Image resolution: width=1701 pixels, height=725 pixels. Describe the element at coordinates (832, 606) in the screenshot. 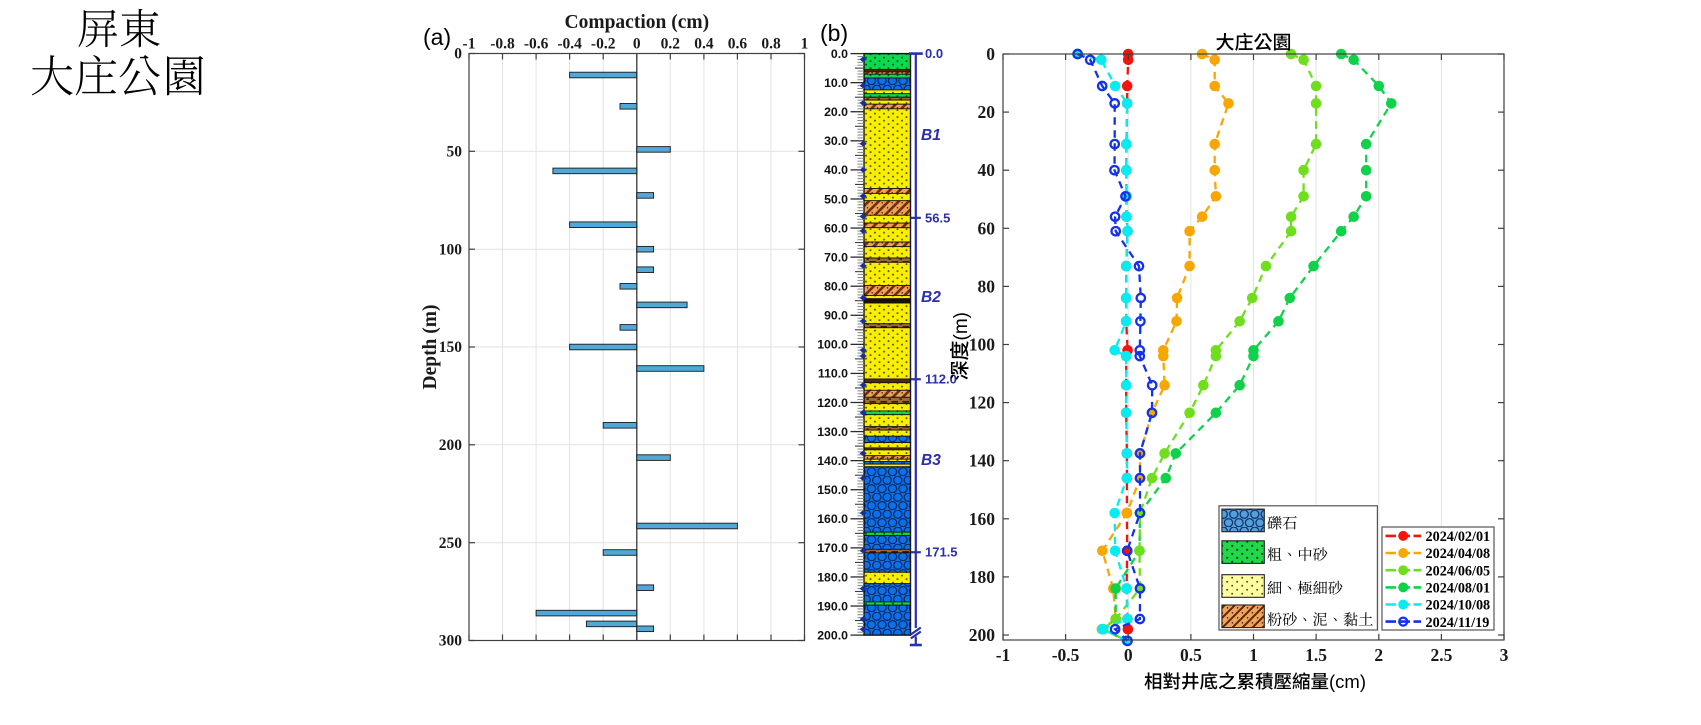

I see `svg-text: 190.0` at that location.